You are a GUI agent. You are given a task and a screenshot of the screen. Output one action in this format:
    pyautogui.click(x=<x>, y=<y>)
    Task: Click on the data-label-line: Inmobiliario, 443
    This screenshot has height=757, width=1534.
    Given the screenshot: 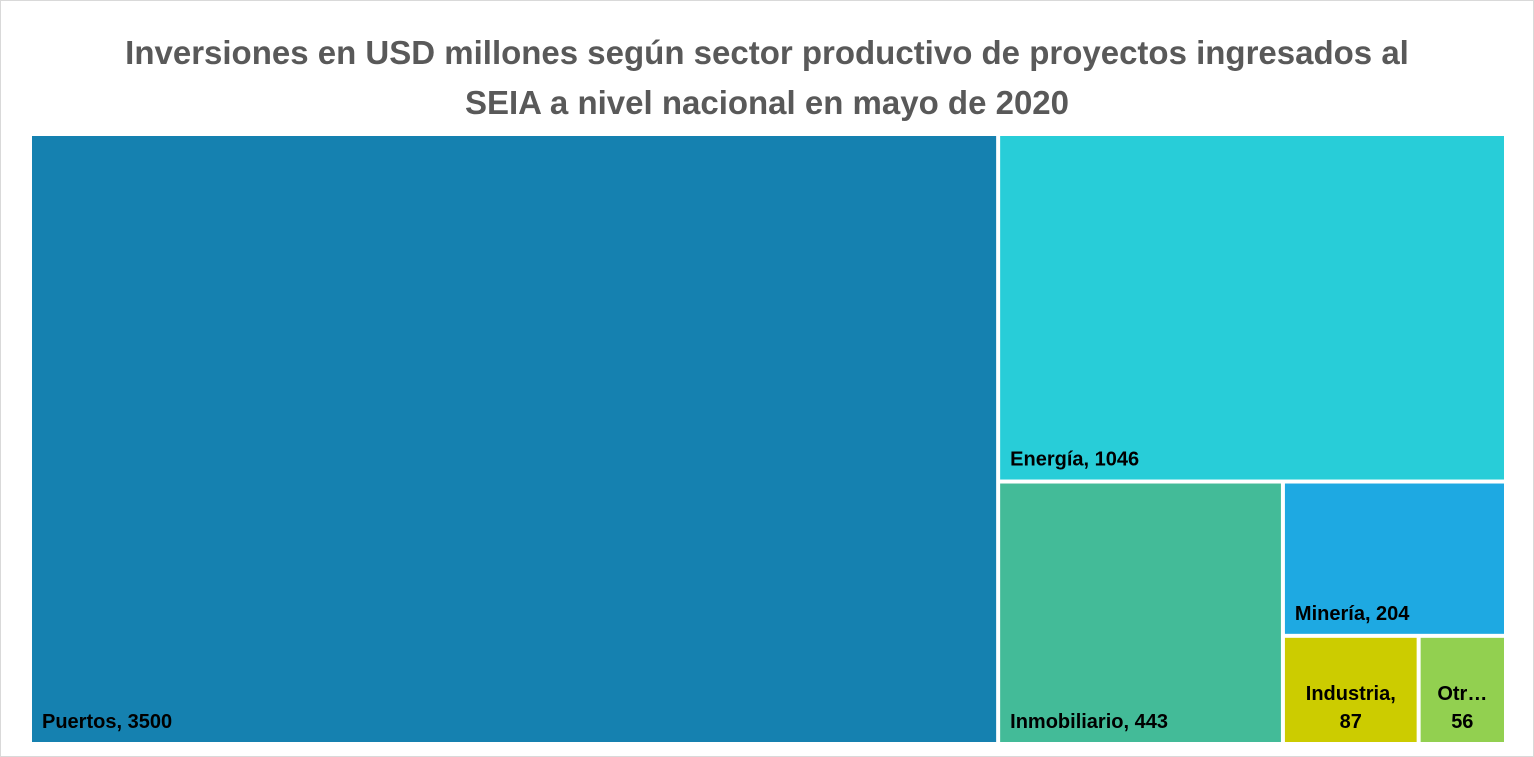 What is the action you would take?
    pyautogui.click(x=1089, y=722)
    